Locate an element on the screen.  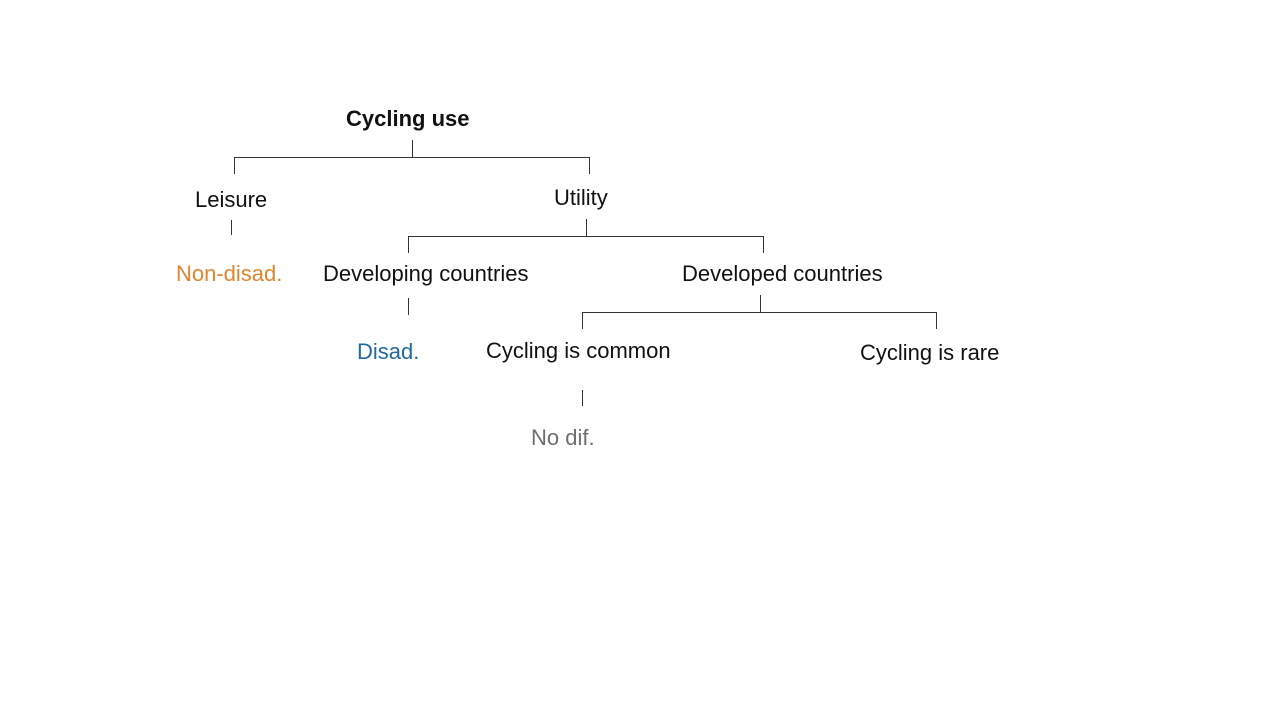
connector-common-to-no-dif is located at coordinates (582, 398).